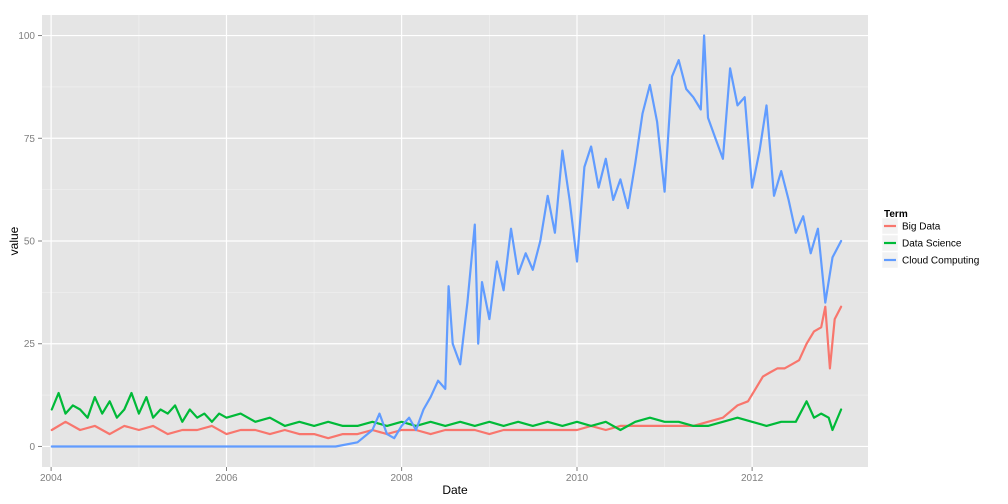 The image size is (1008, 504). I want to click on x-tick-label: 2006, so click(226, 478).